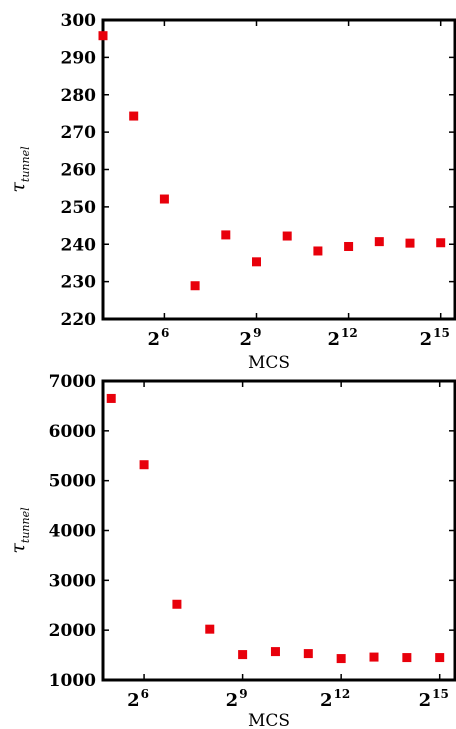  I want to click on y-tick-label: 270, so click(79, 133).